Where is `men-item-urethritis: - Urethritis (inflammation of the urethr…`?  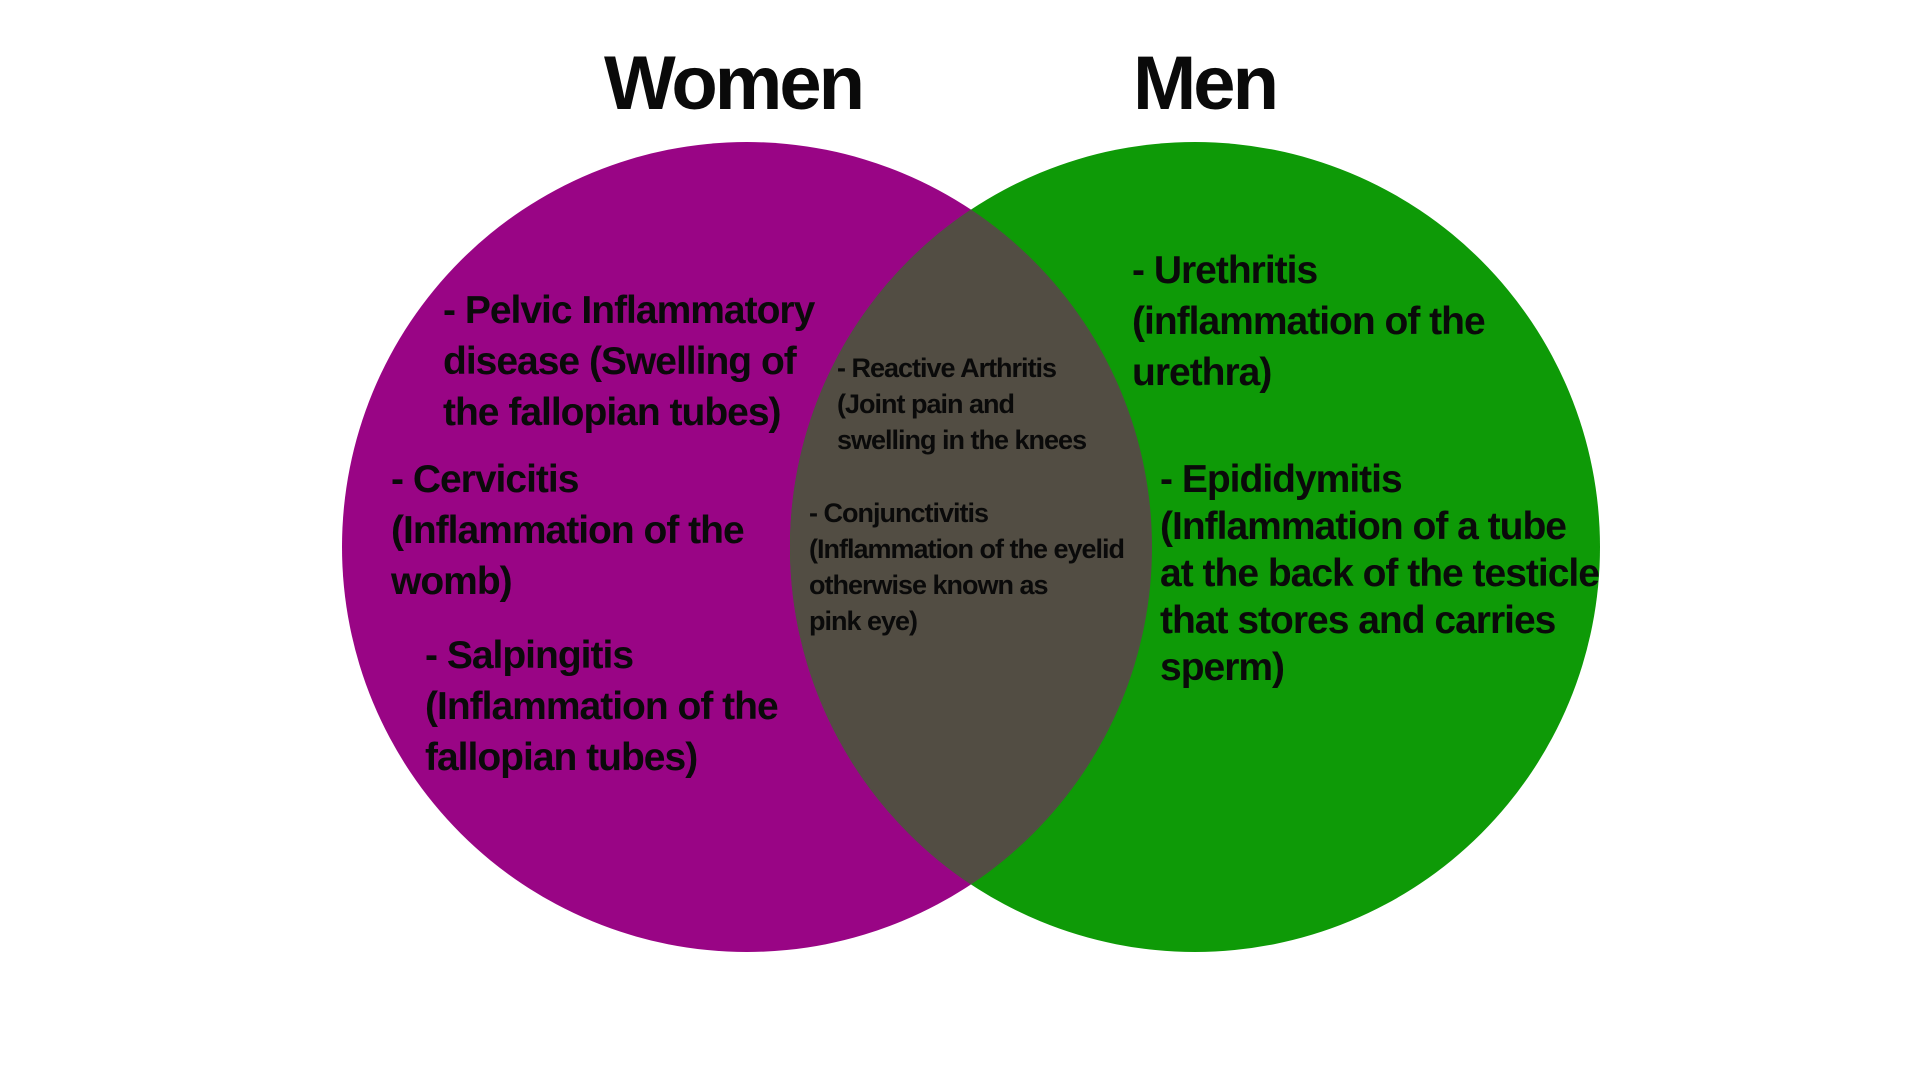 men-item-urethritis: - Urethritis (inflammation of the urethr… is located at coordinates (1309, 321).